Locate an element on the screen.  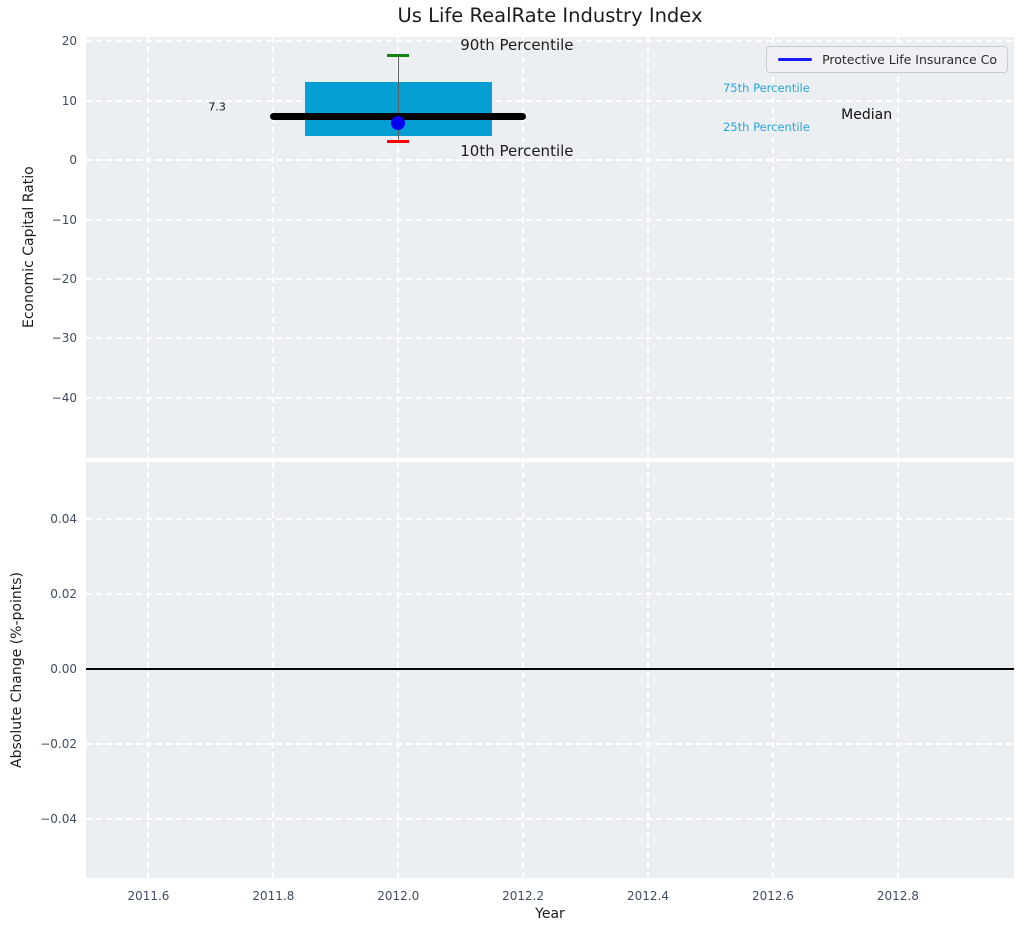
y-tick-label: 0.02 is located at coordinates (63, 594).